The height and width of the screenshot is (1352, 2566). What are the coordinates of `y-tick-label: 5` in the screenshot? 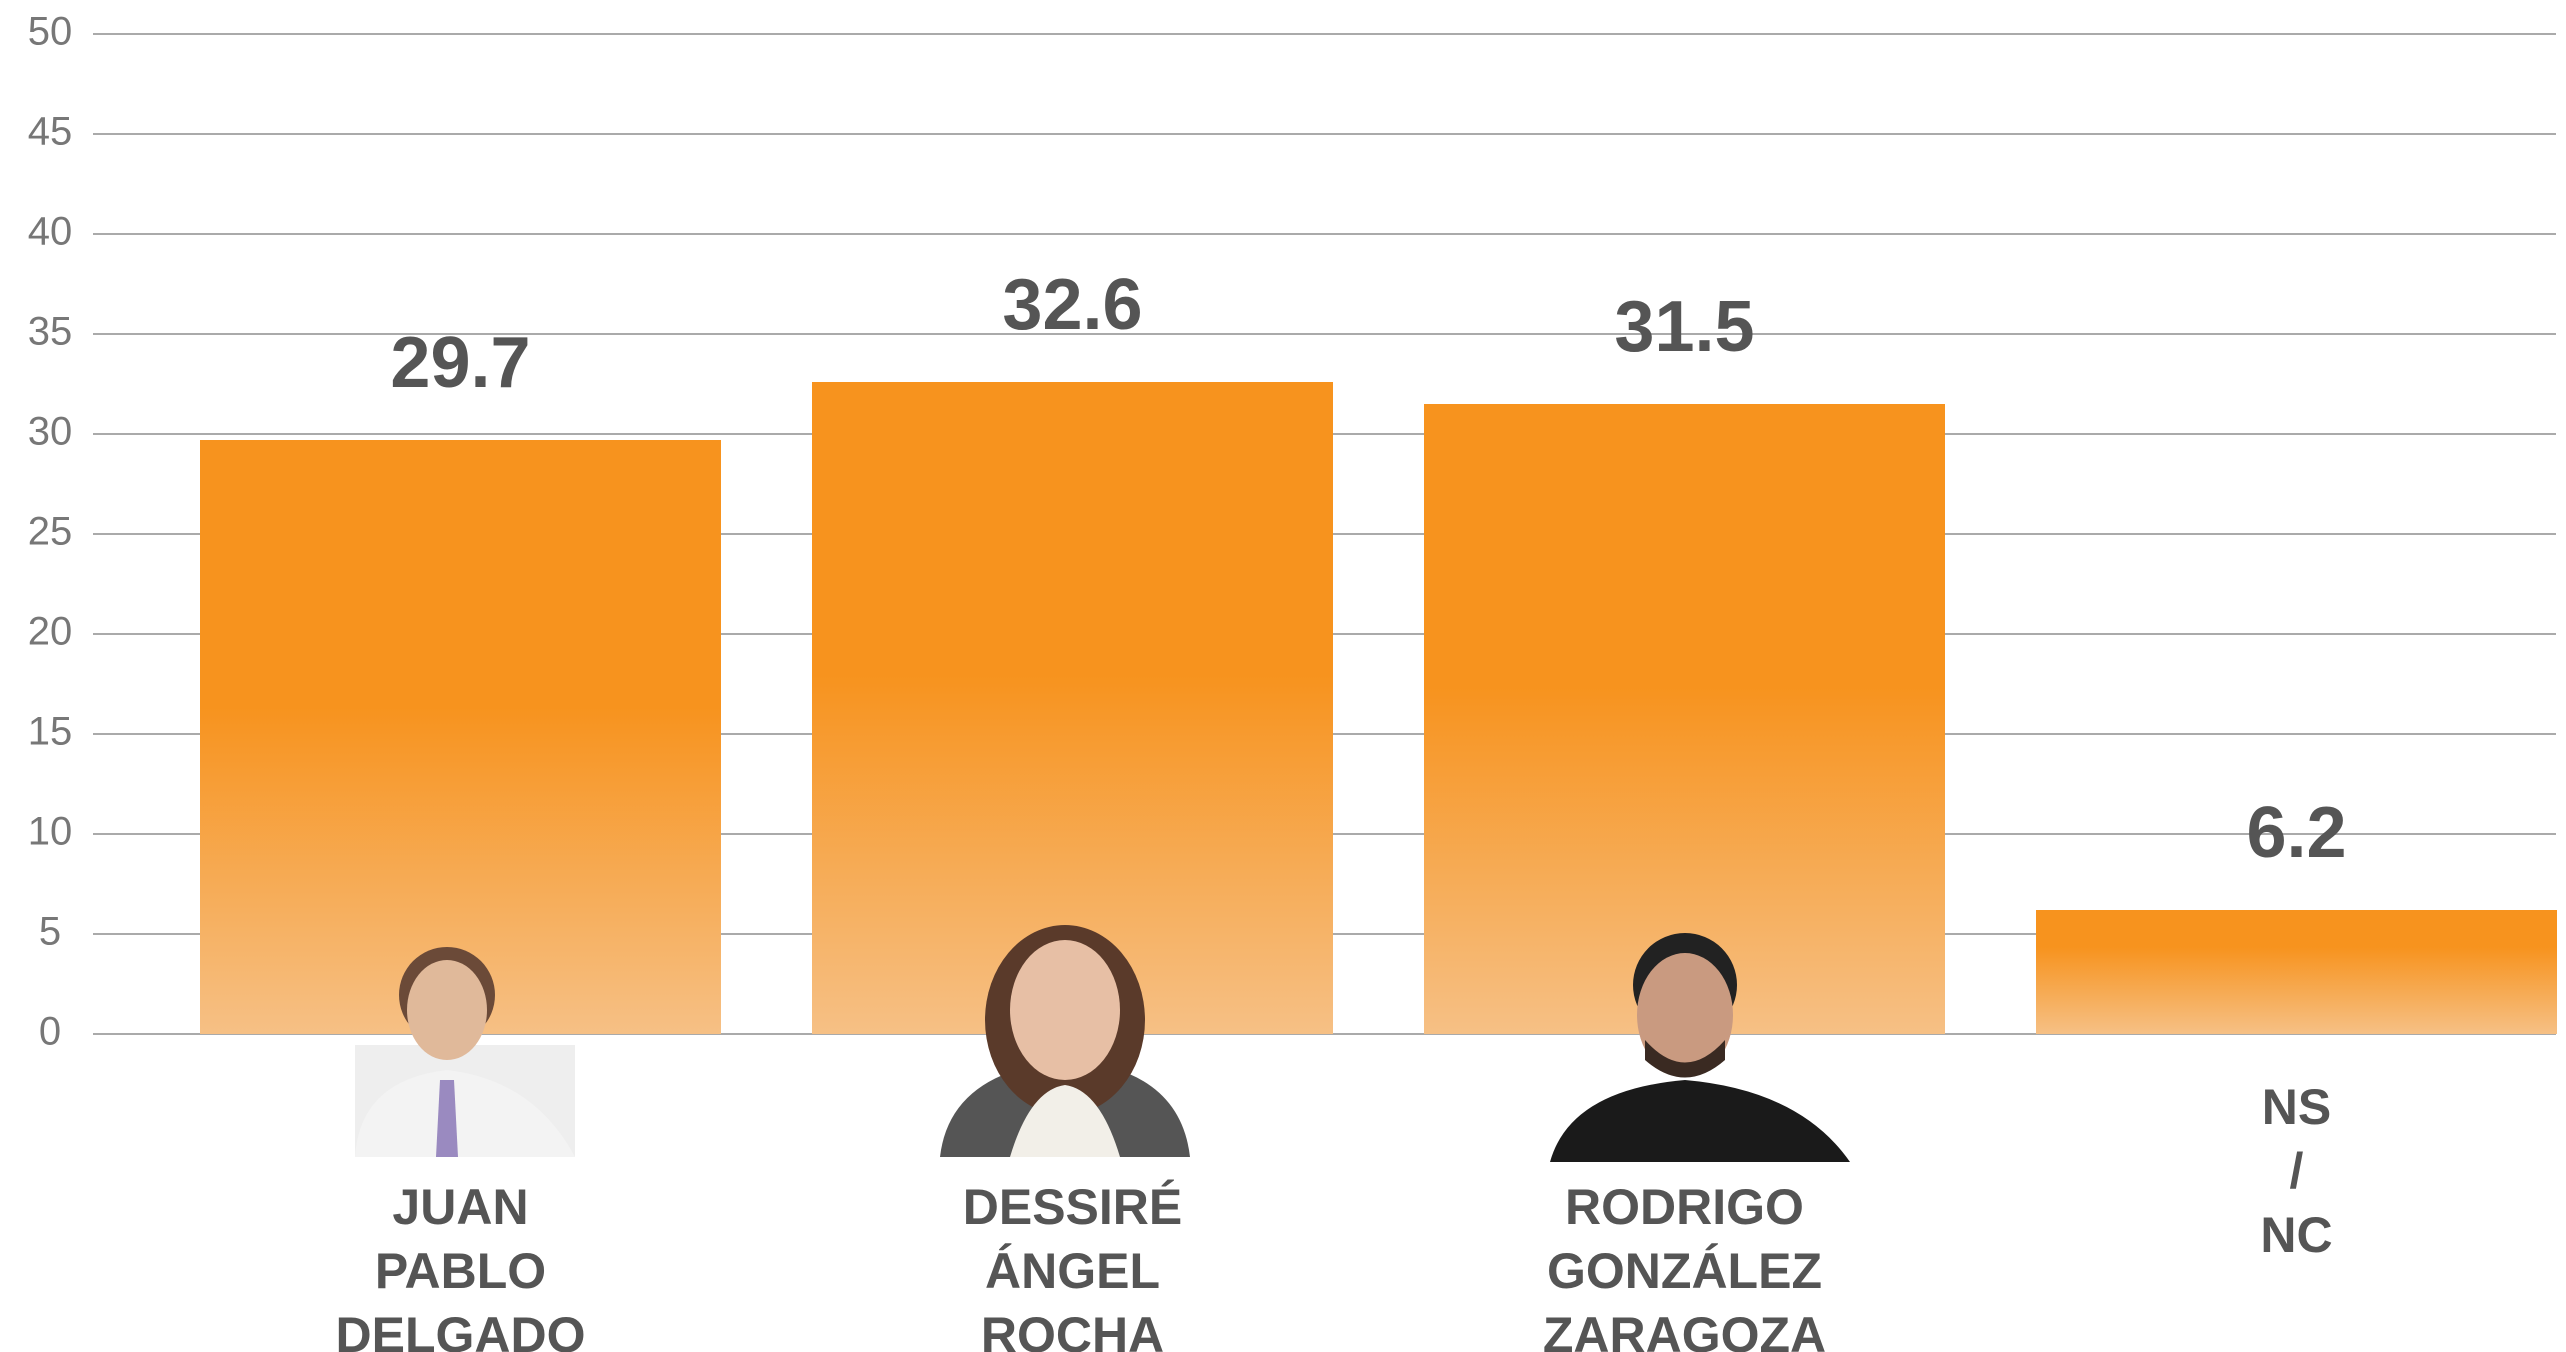 It's located at (50, 932).